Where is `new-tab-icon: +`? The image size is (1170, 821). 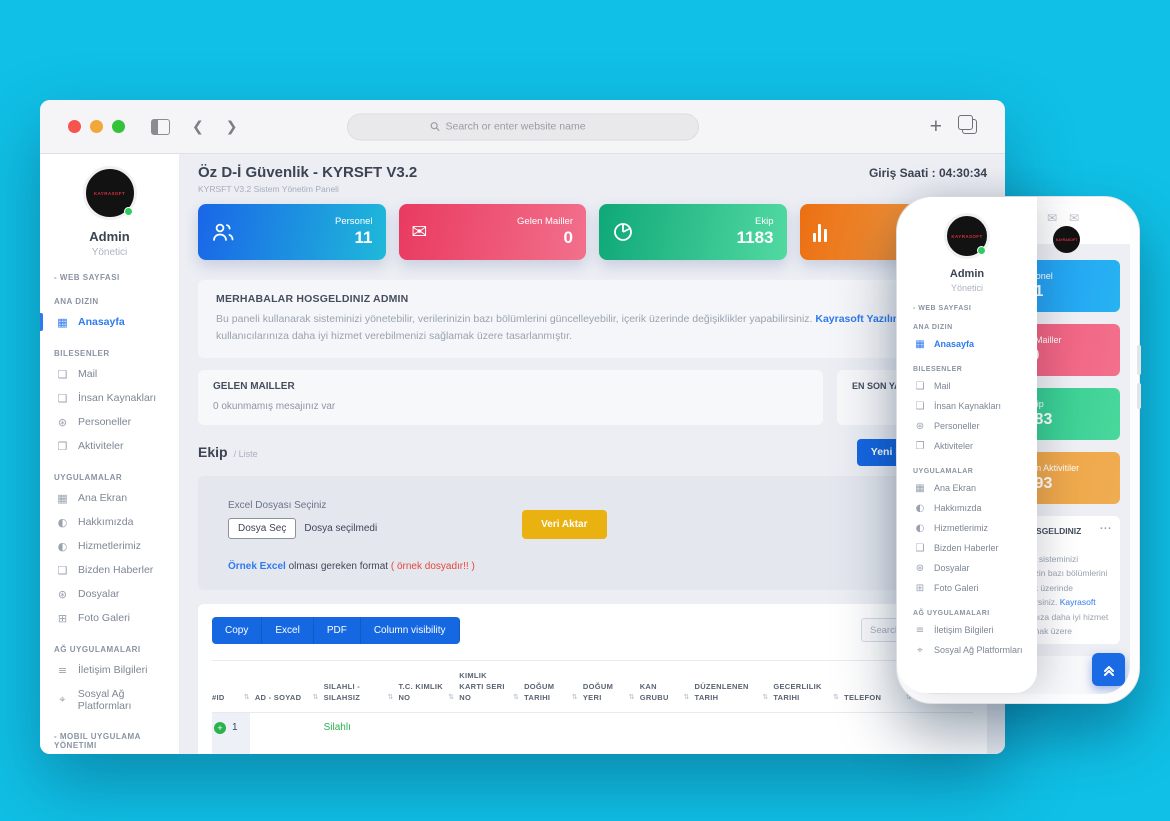 new-tab-icon: + is located at coordinates (935, 126).